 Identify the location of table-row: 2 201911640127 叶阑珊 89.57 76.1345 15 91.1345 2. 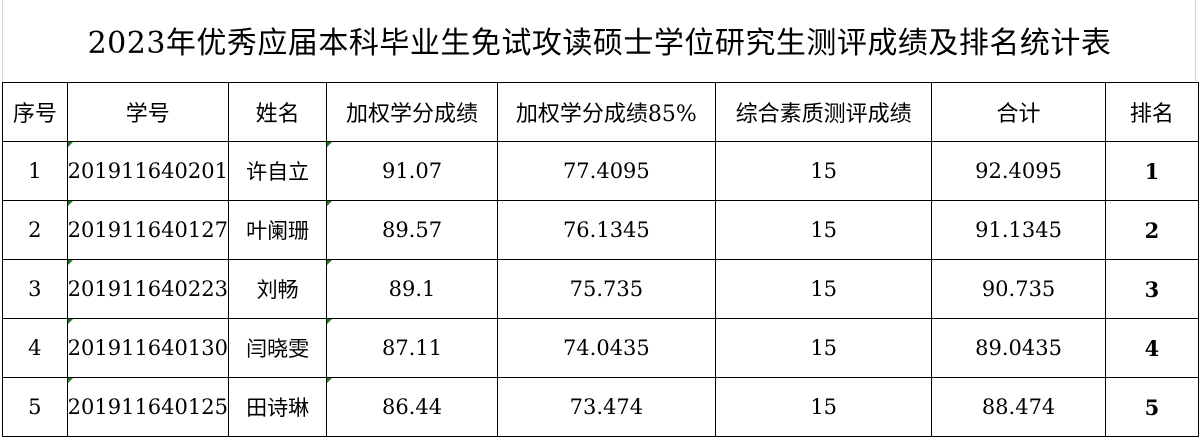
(600, 230).